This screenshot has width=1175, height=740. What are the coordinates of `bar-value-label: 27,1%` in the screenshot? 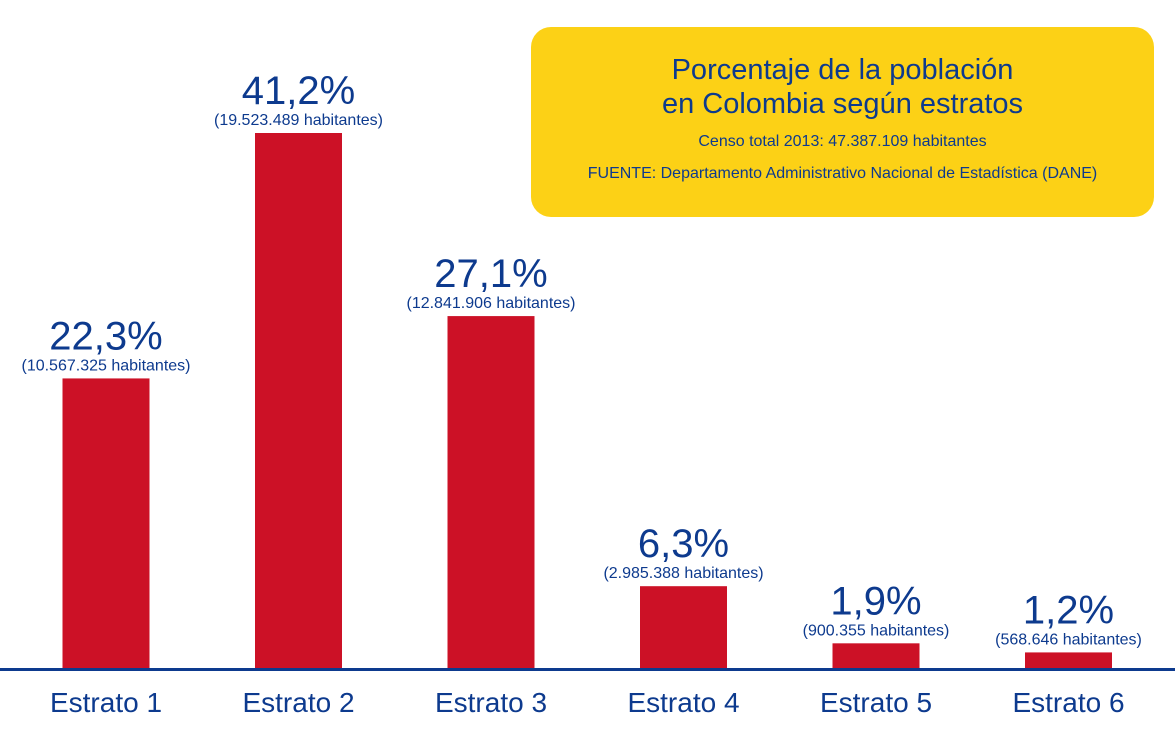 It's located at (490, 274).